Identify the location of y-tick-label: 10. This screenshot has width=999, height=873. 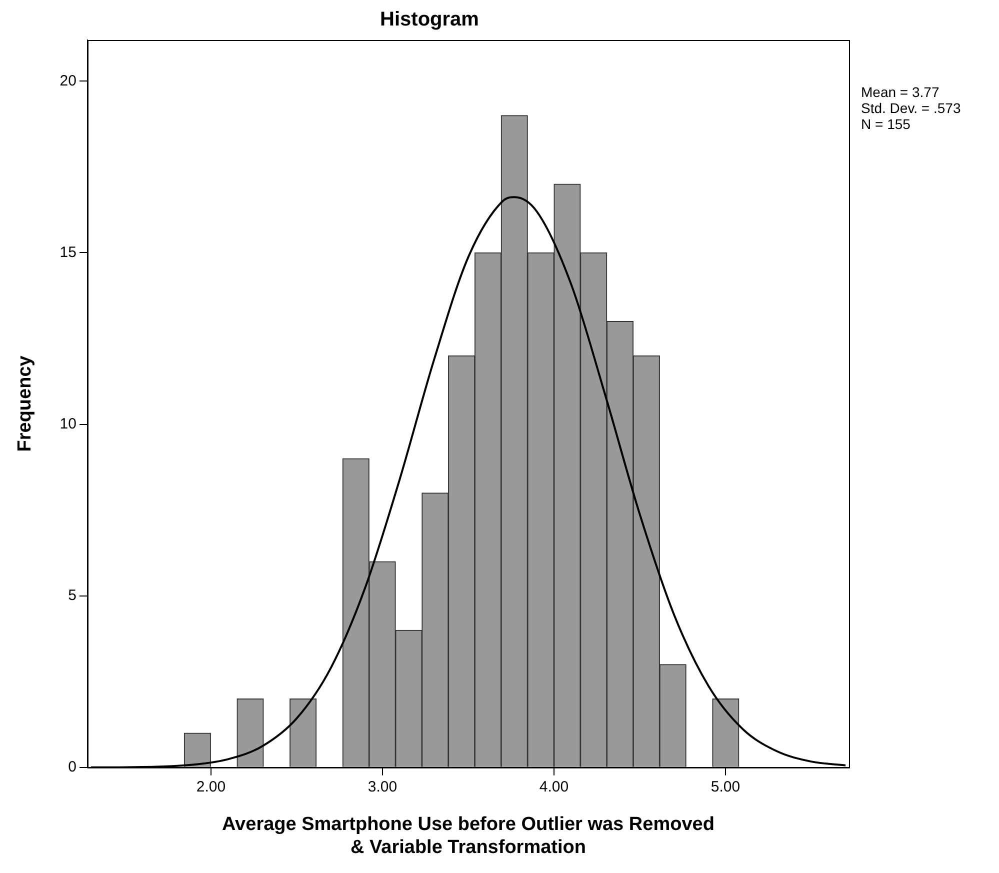
(68, 423).